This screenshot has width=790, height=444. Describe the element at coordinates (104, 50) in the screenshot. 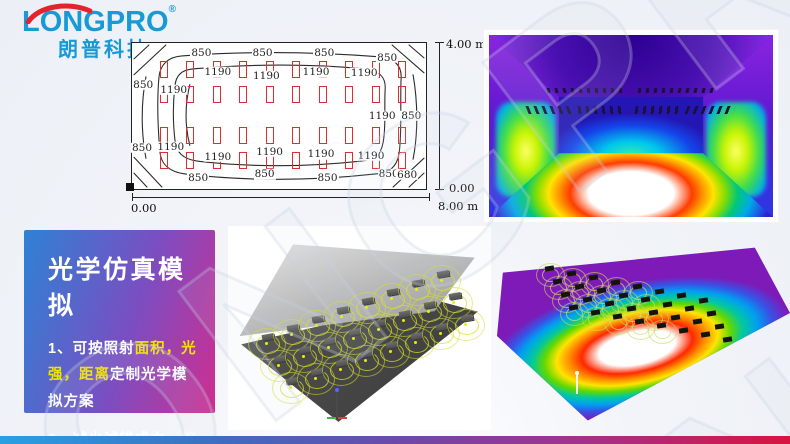

I see `logo-subtext: 朗普科技` at that location.